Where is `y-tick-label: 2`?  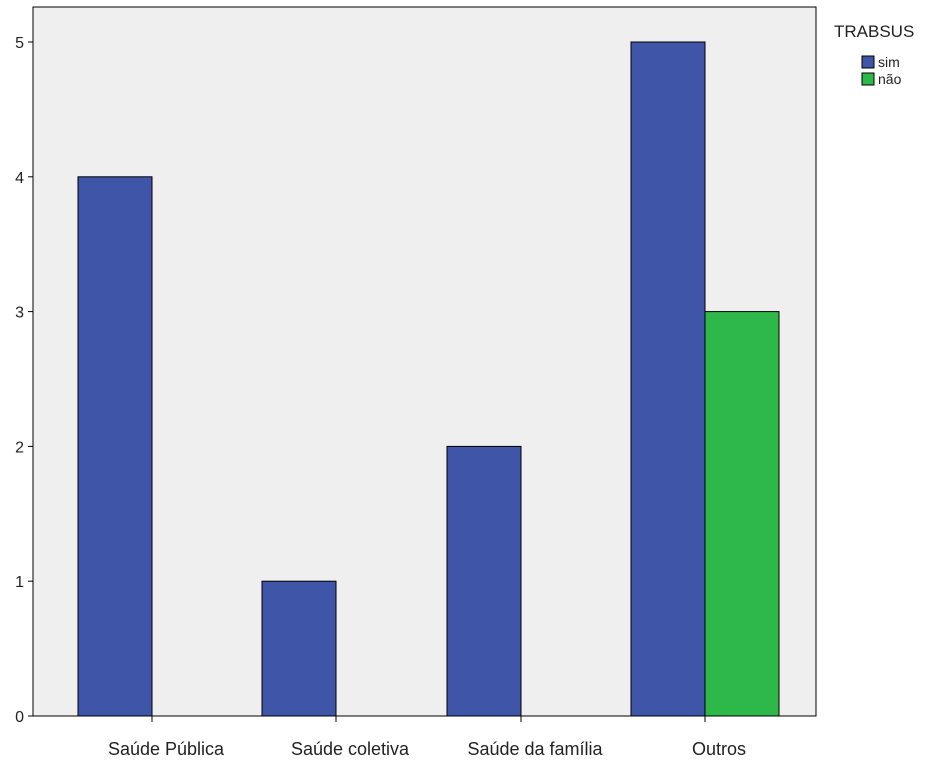 y-tick-label: 2 is located at coordinates (19, 447).